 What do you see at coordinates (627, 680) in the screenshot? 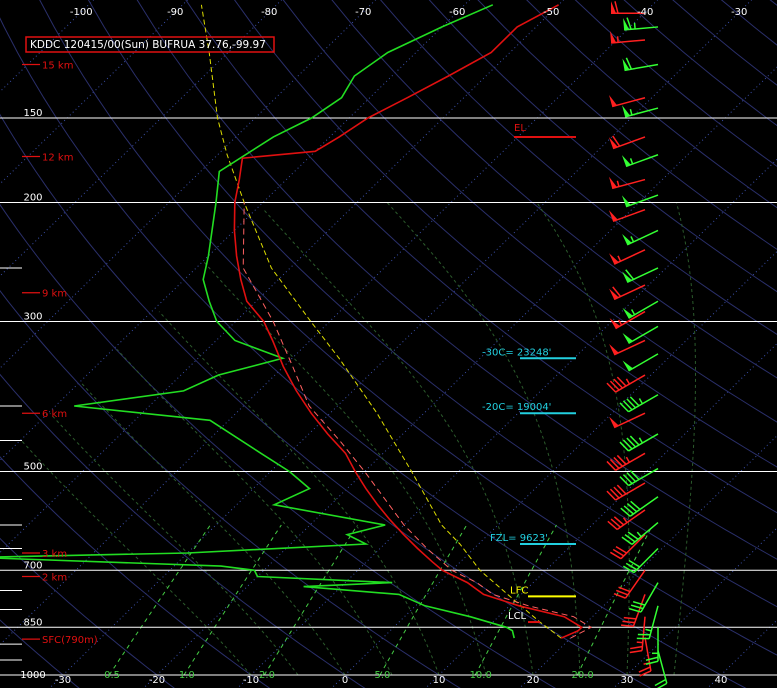
I see `bottom-temp-label: 30` at bounding box center [627, 680].